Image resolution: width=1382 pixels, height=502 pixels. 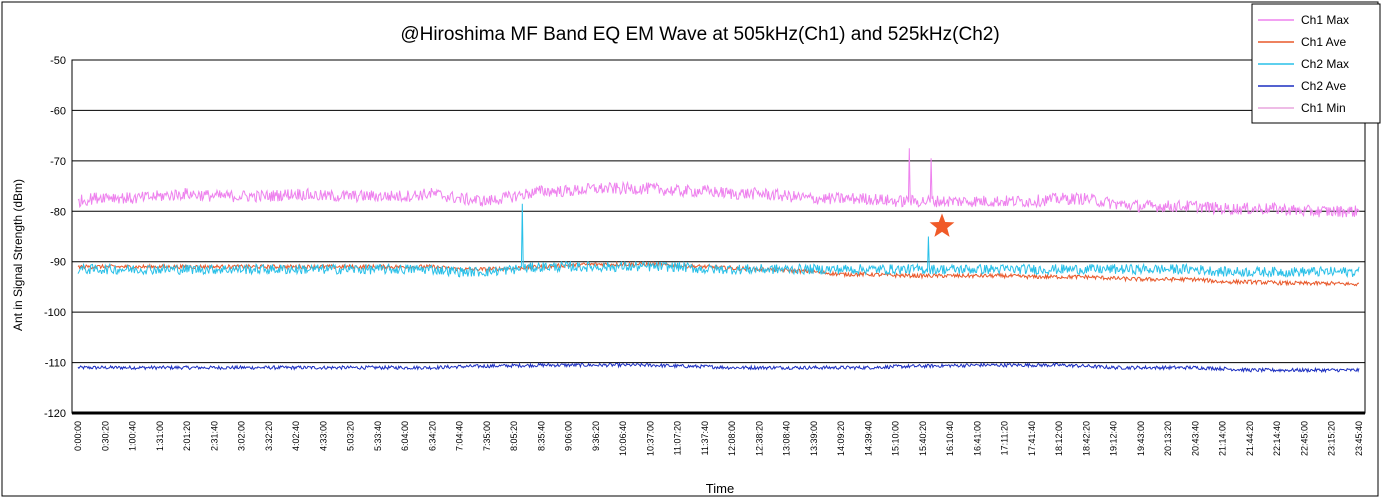 I want to click on y-tick-label: -70, so click(x=58, y=162).